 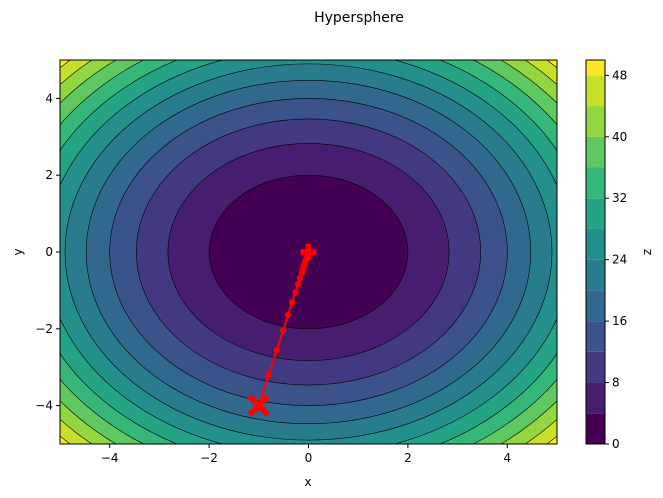 What do you see at coordinates (259, 405) in the screenshot?
I see `start-marker` at bounding box center [259, 405].